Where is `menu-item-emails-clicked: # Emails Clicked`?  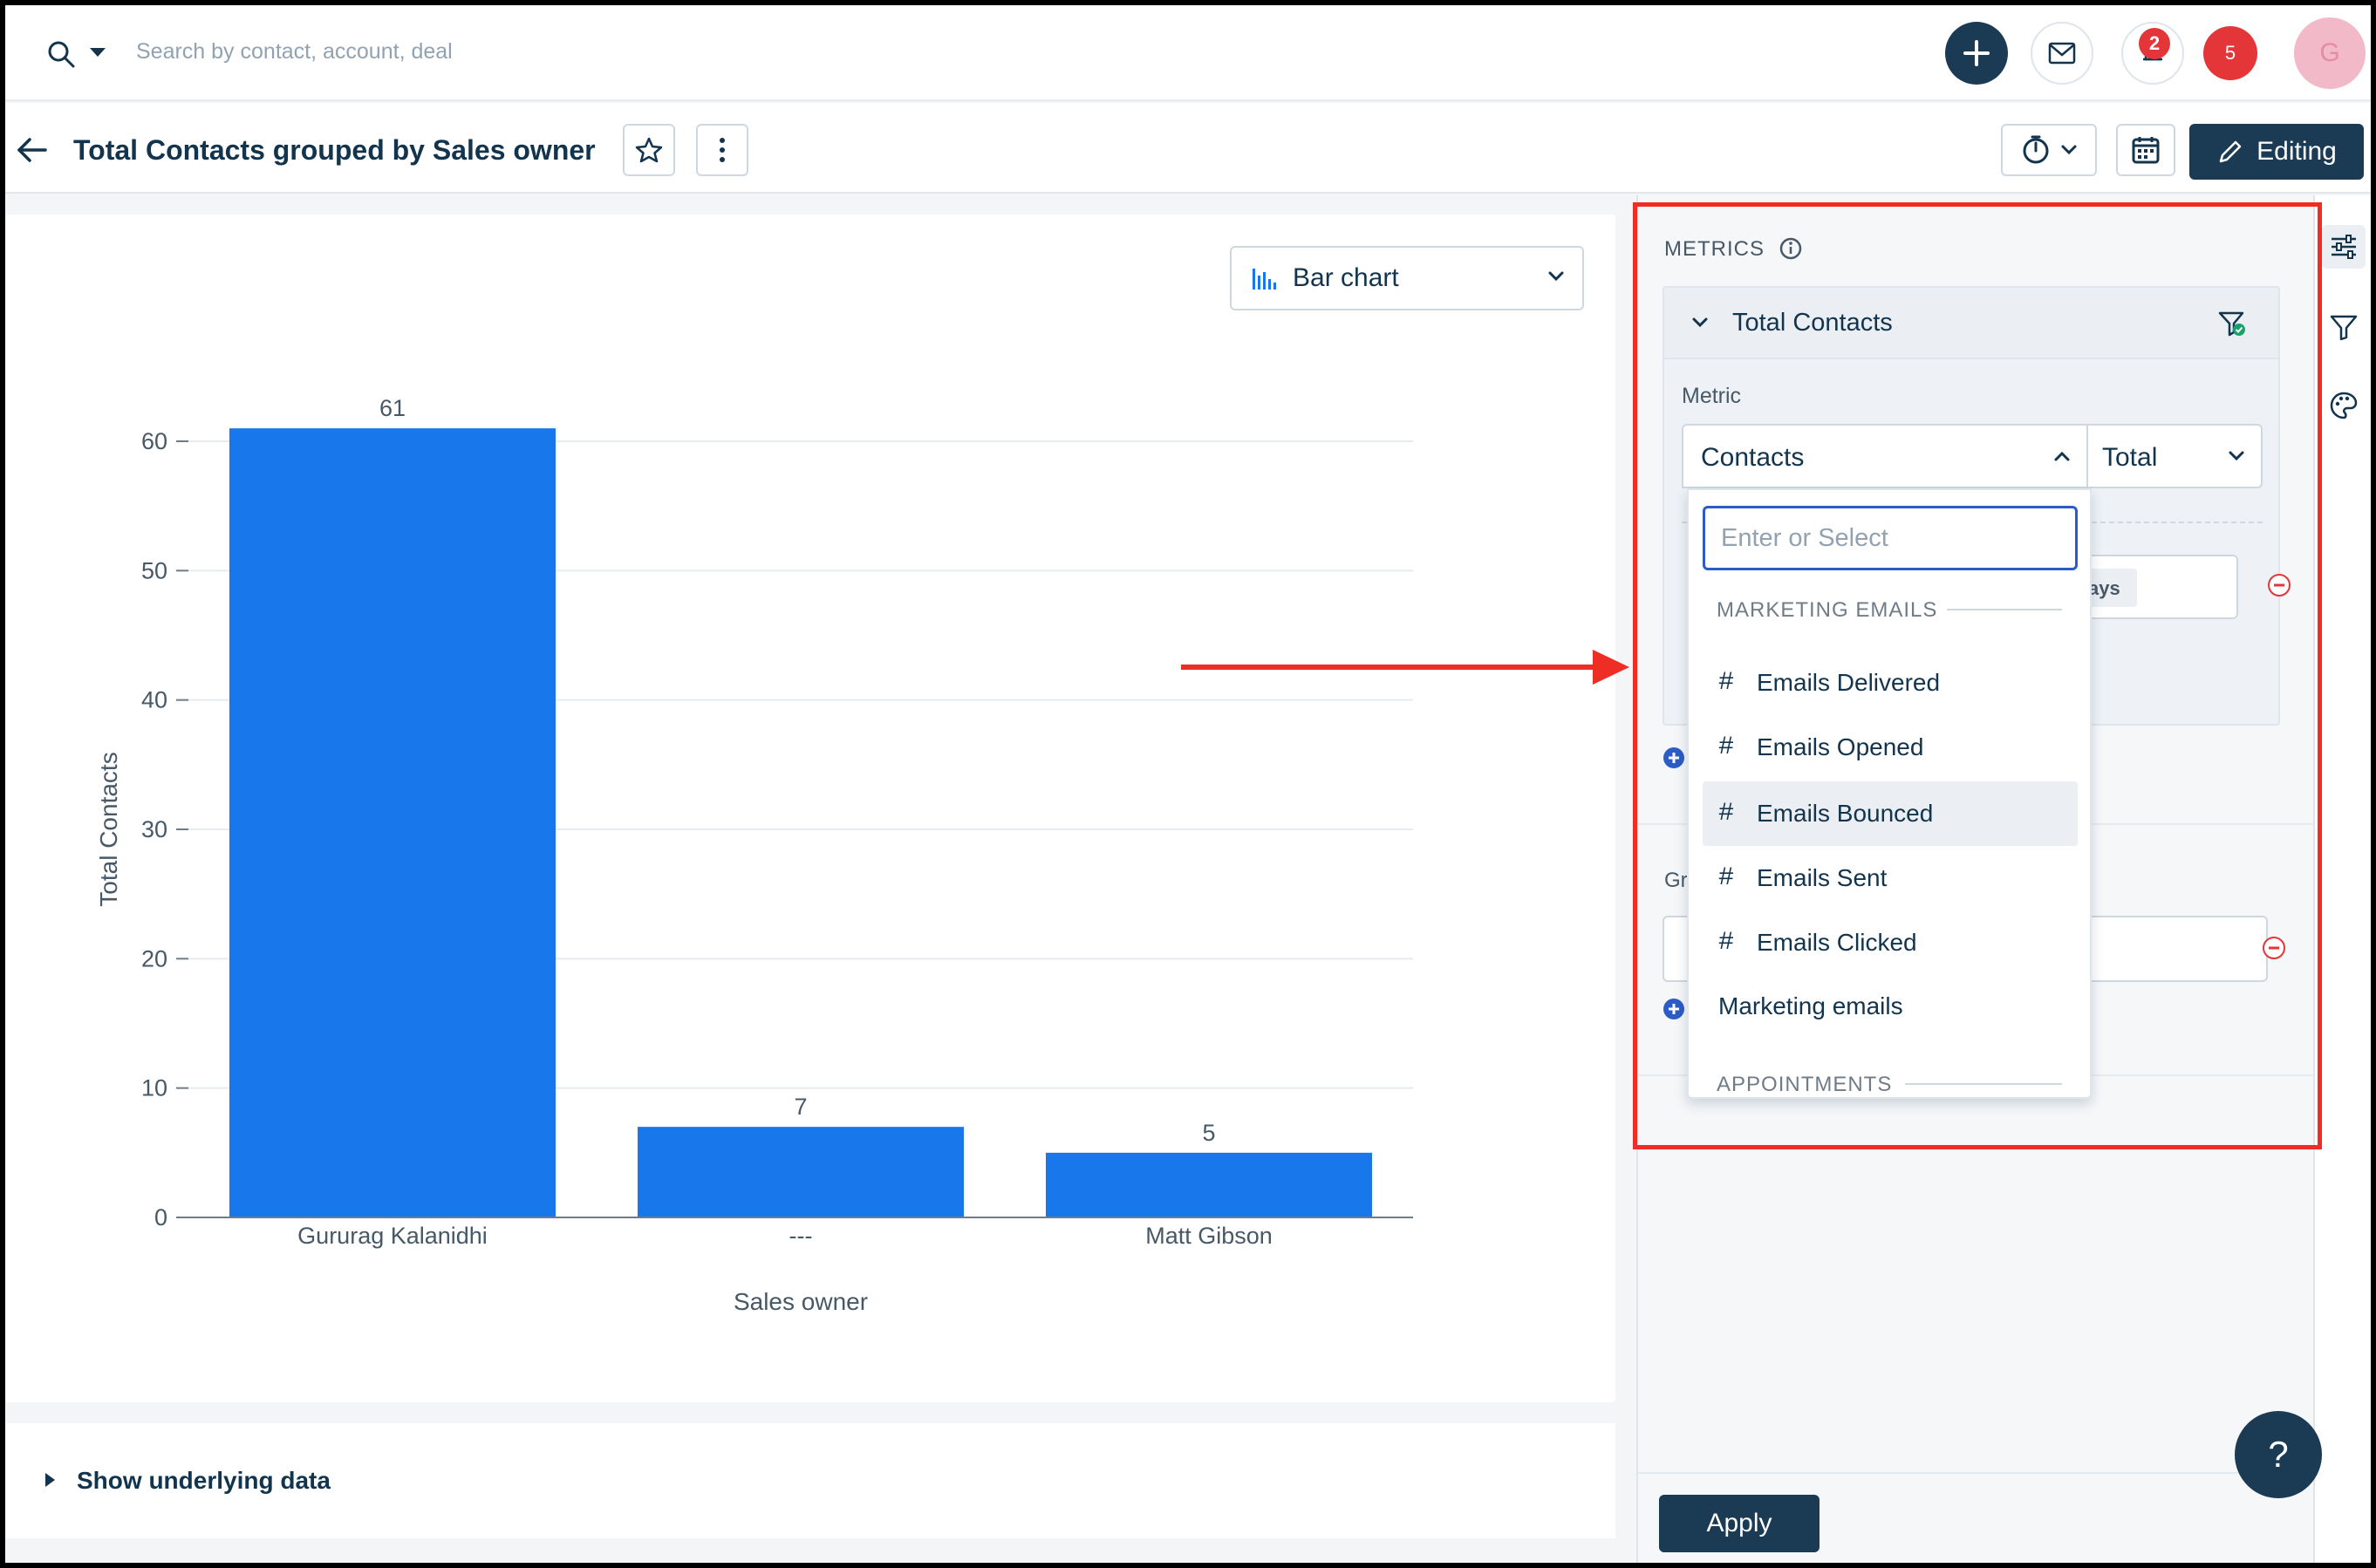 menu-item-emails-clicked: # Emails Clicked is located at coordinates (1890, 942).